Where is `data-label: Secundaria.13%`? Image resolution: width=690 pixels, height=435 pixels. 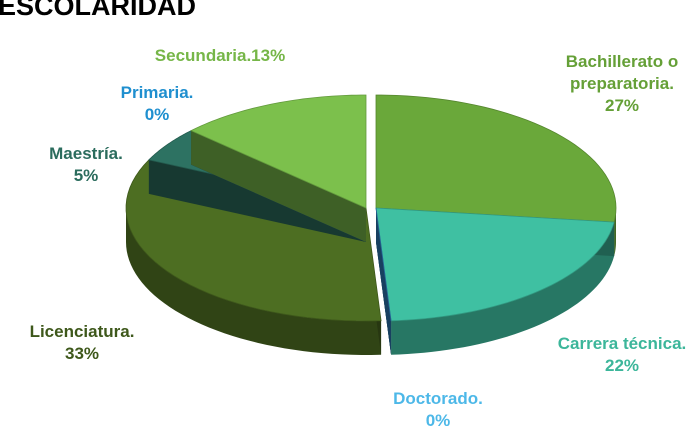 data-label: Secundaria.13% is located at coordinates (220, 56).